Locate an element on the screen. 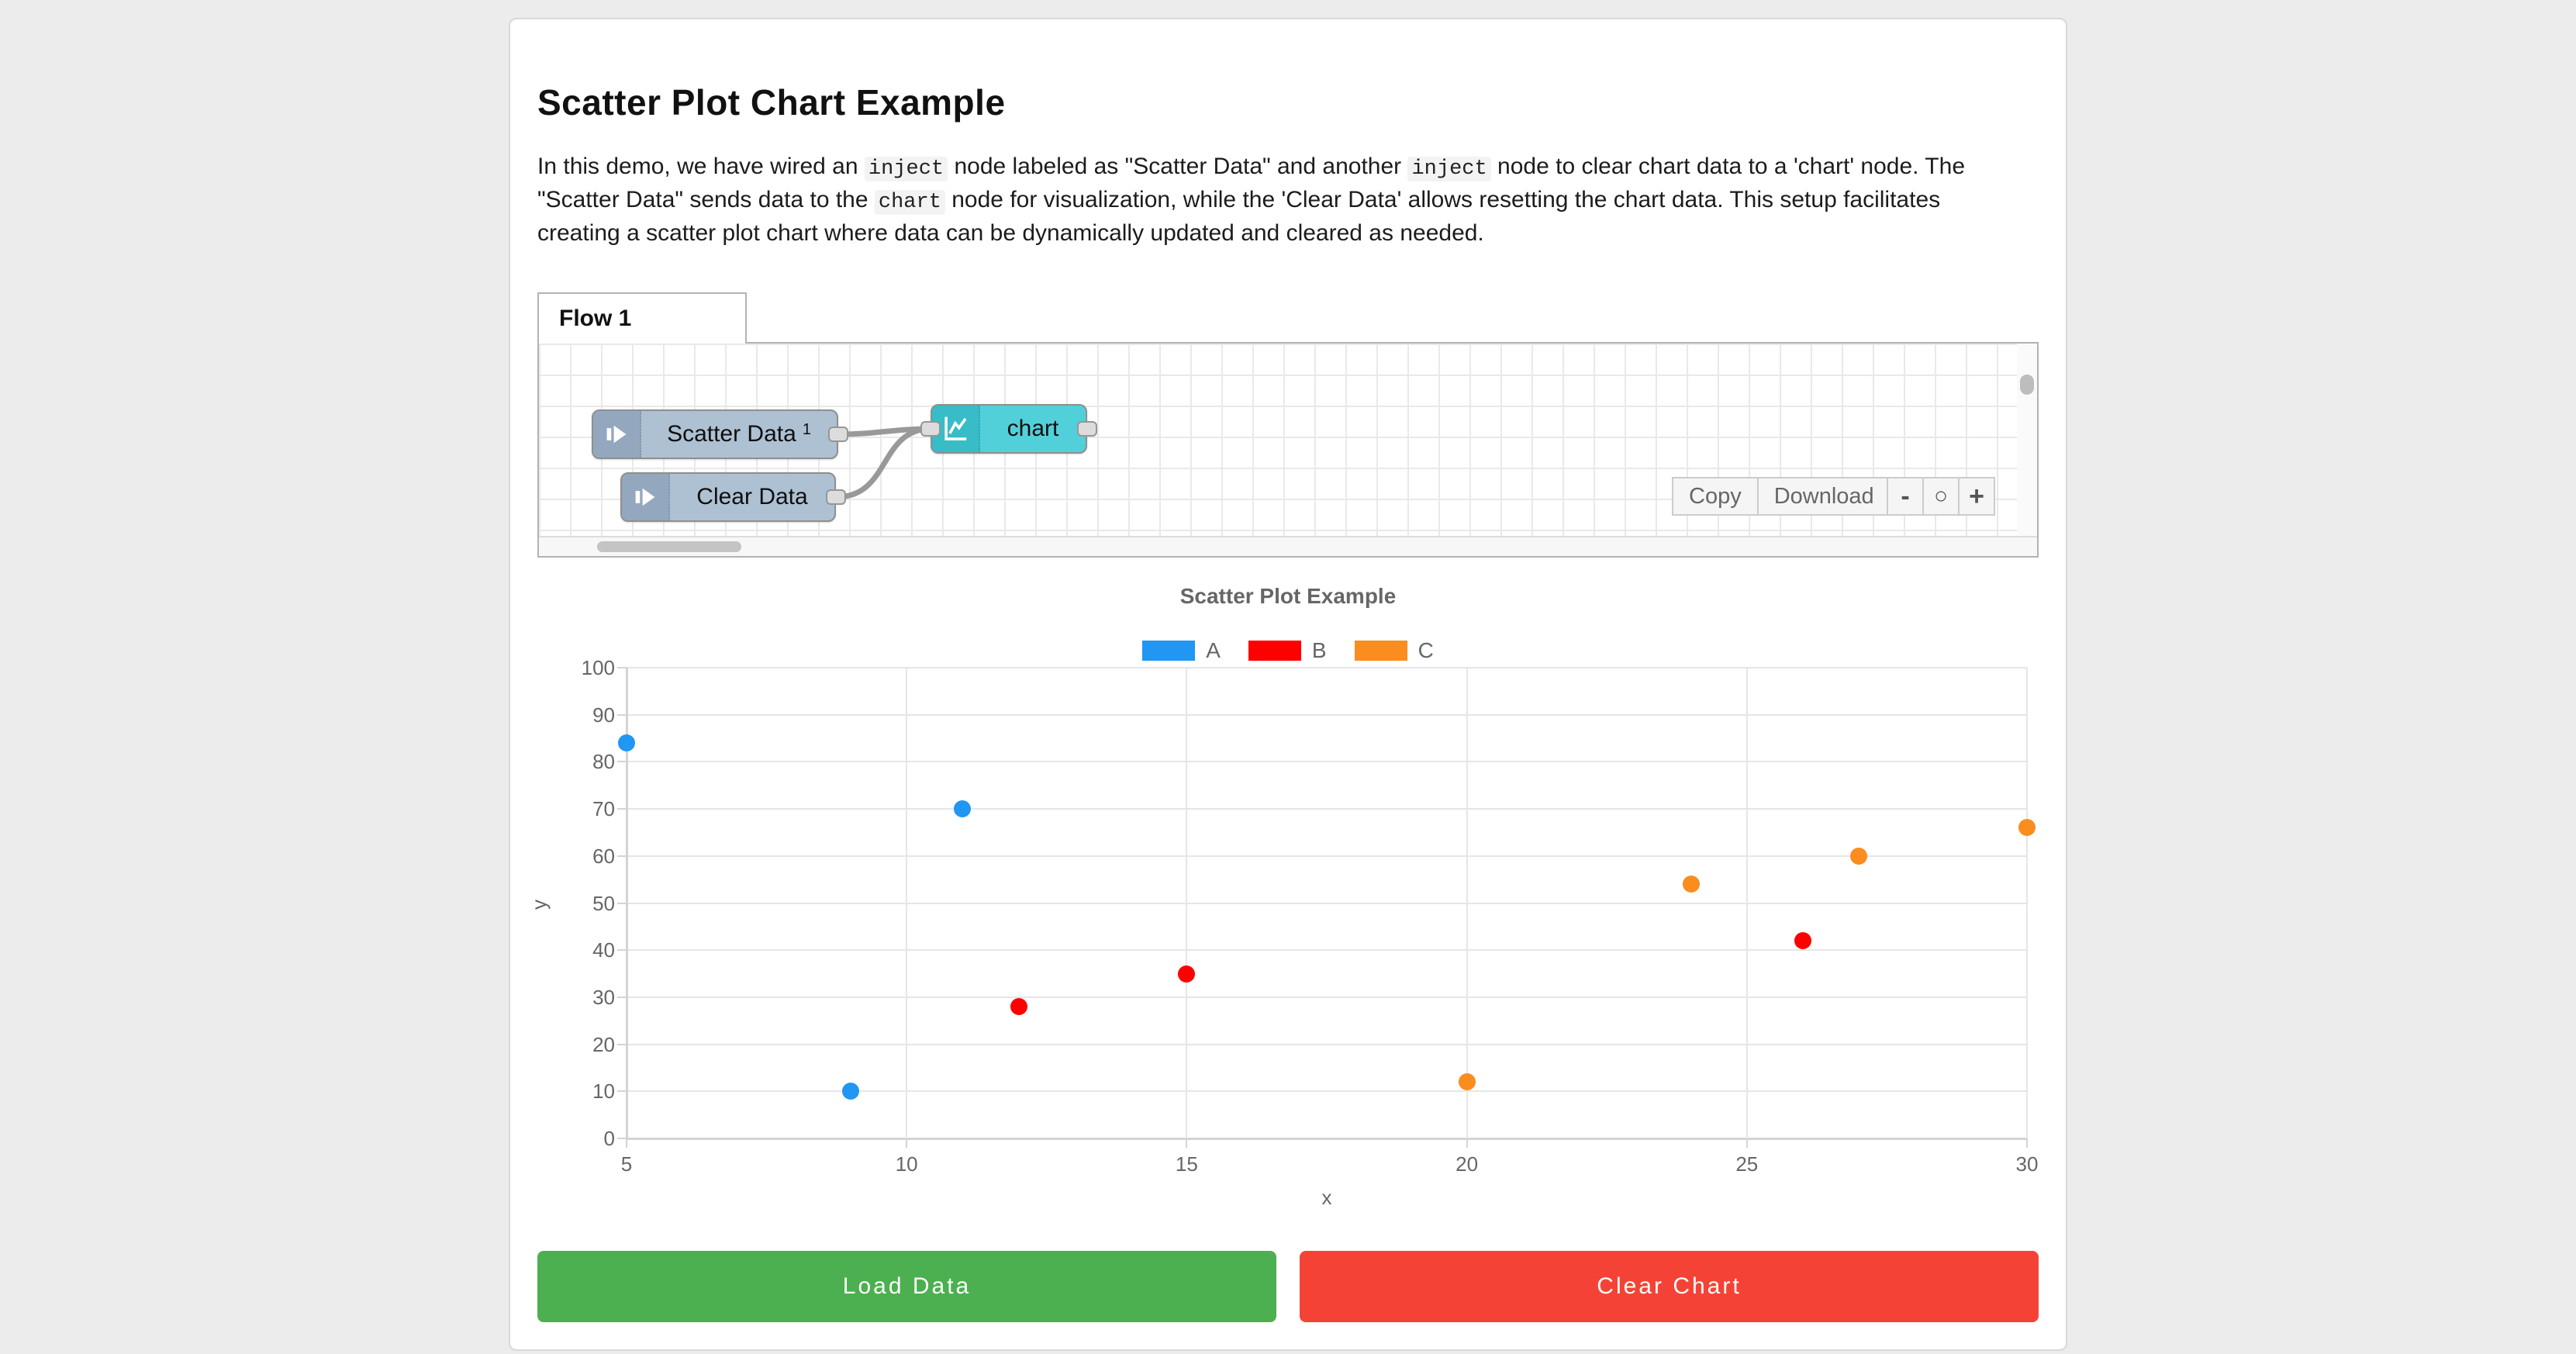 The width and height of the screenshot is (2576, 1354). node-label: Clear Data is located at coordinates (752, 496).